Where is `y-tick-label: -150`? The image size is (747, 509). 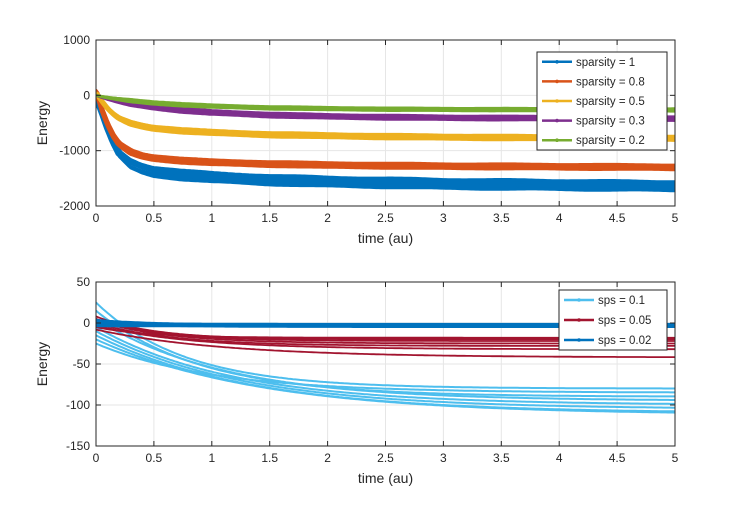
y-tick-label: -150 is located at coordinates (78, 446).